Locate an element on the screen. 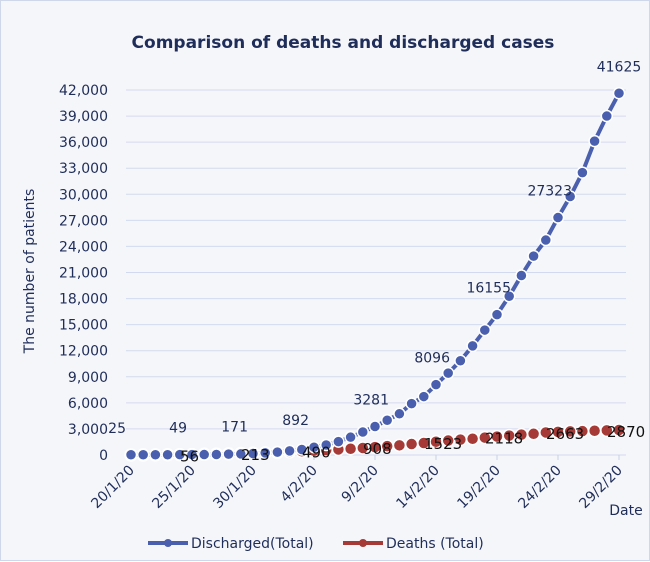  deaths-data-label: 2663 is located at coordinates (565, 434).